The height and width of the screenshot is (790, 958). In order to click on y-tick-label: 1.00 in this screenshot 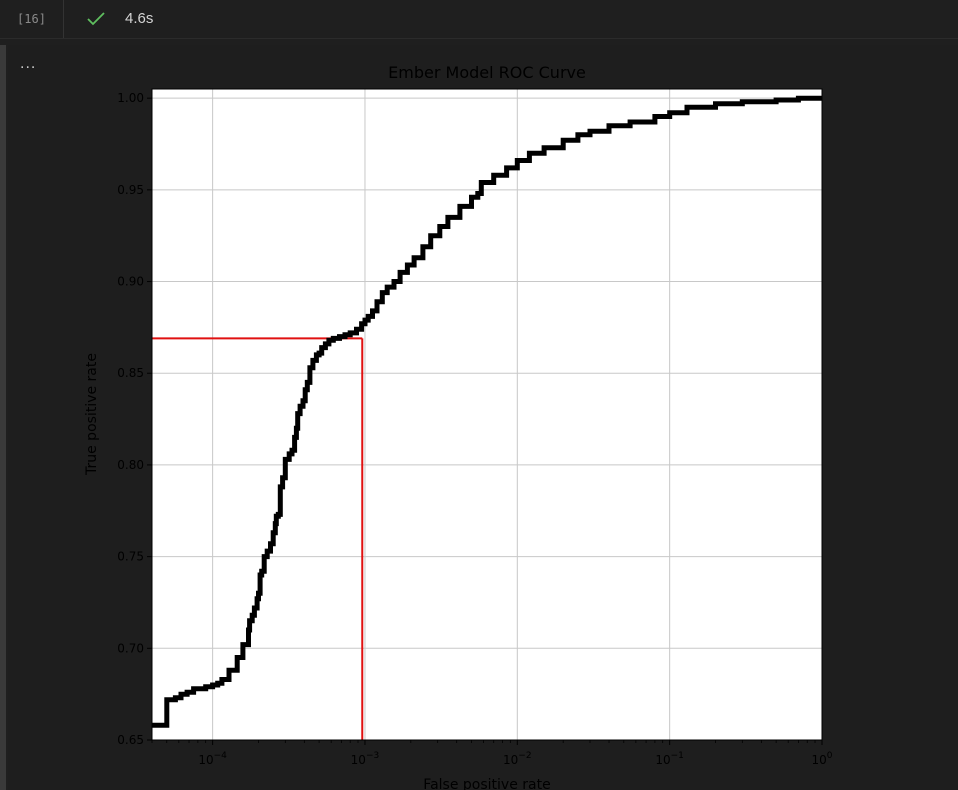, I will do `click(130, 98)`.